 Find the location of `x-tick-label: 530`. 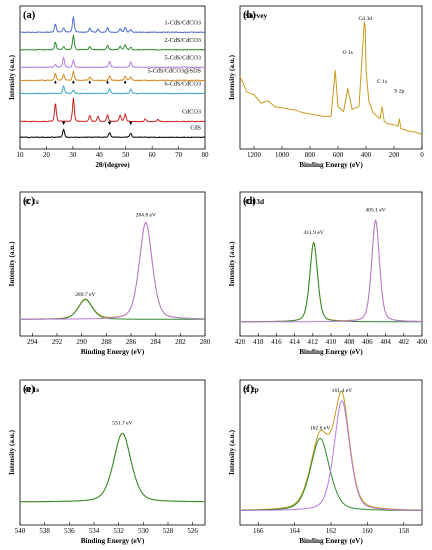

x-tick-label: 530 is located at coordinates (143, 531).